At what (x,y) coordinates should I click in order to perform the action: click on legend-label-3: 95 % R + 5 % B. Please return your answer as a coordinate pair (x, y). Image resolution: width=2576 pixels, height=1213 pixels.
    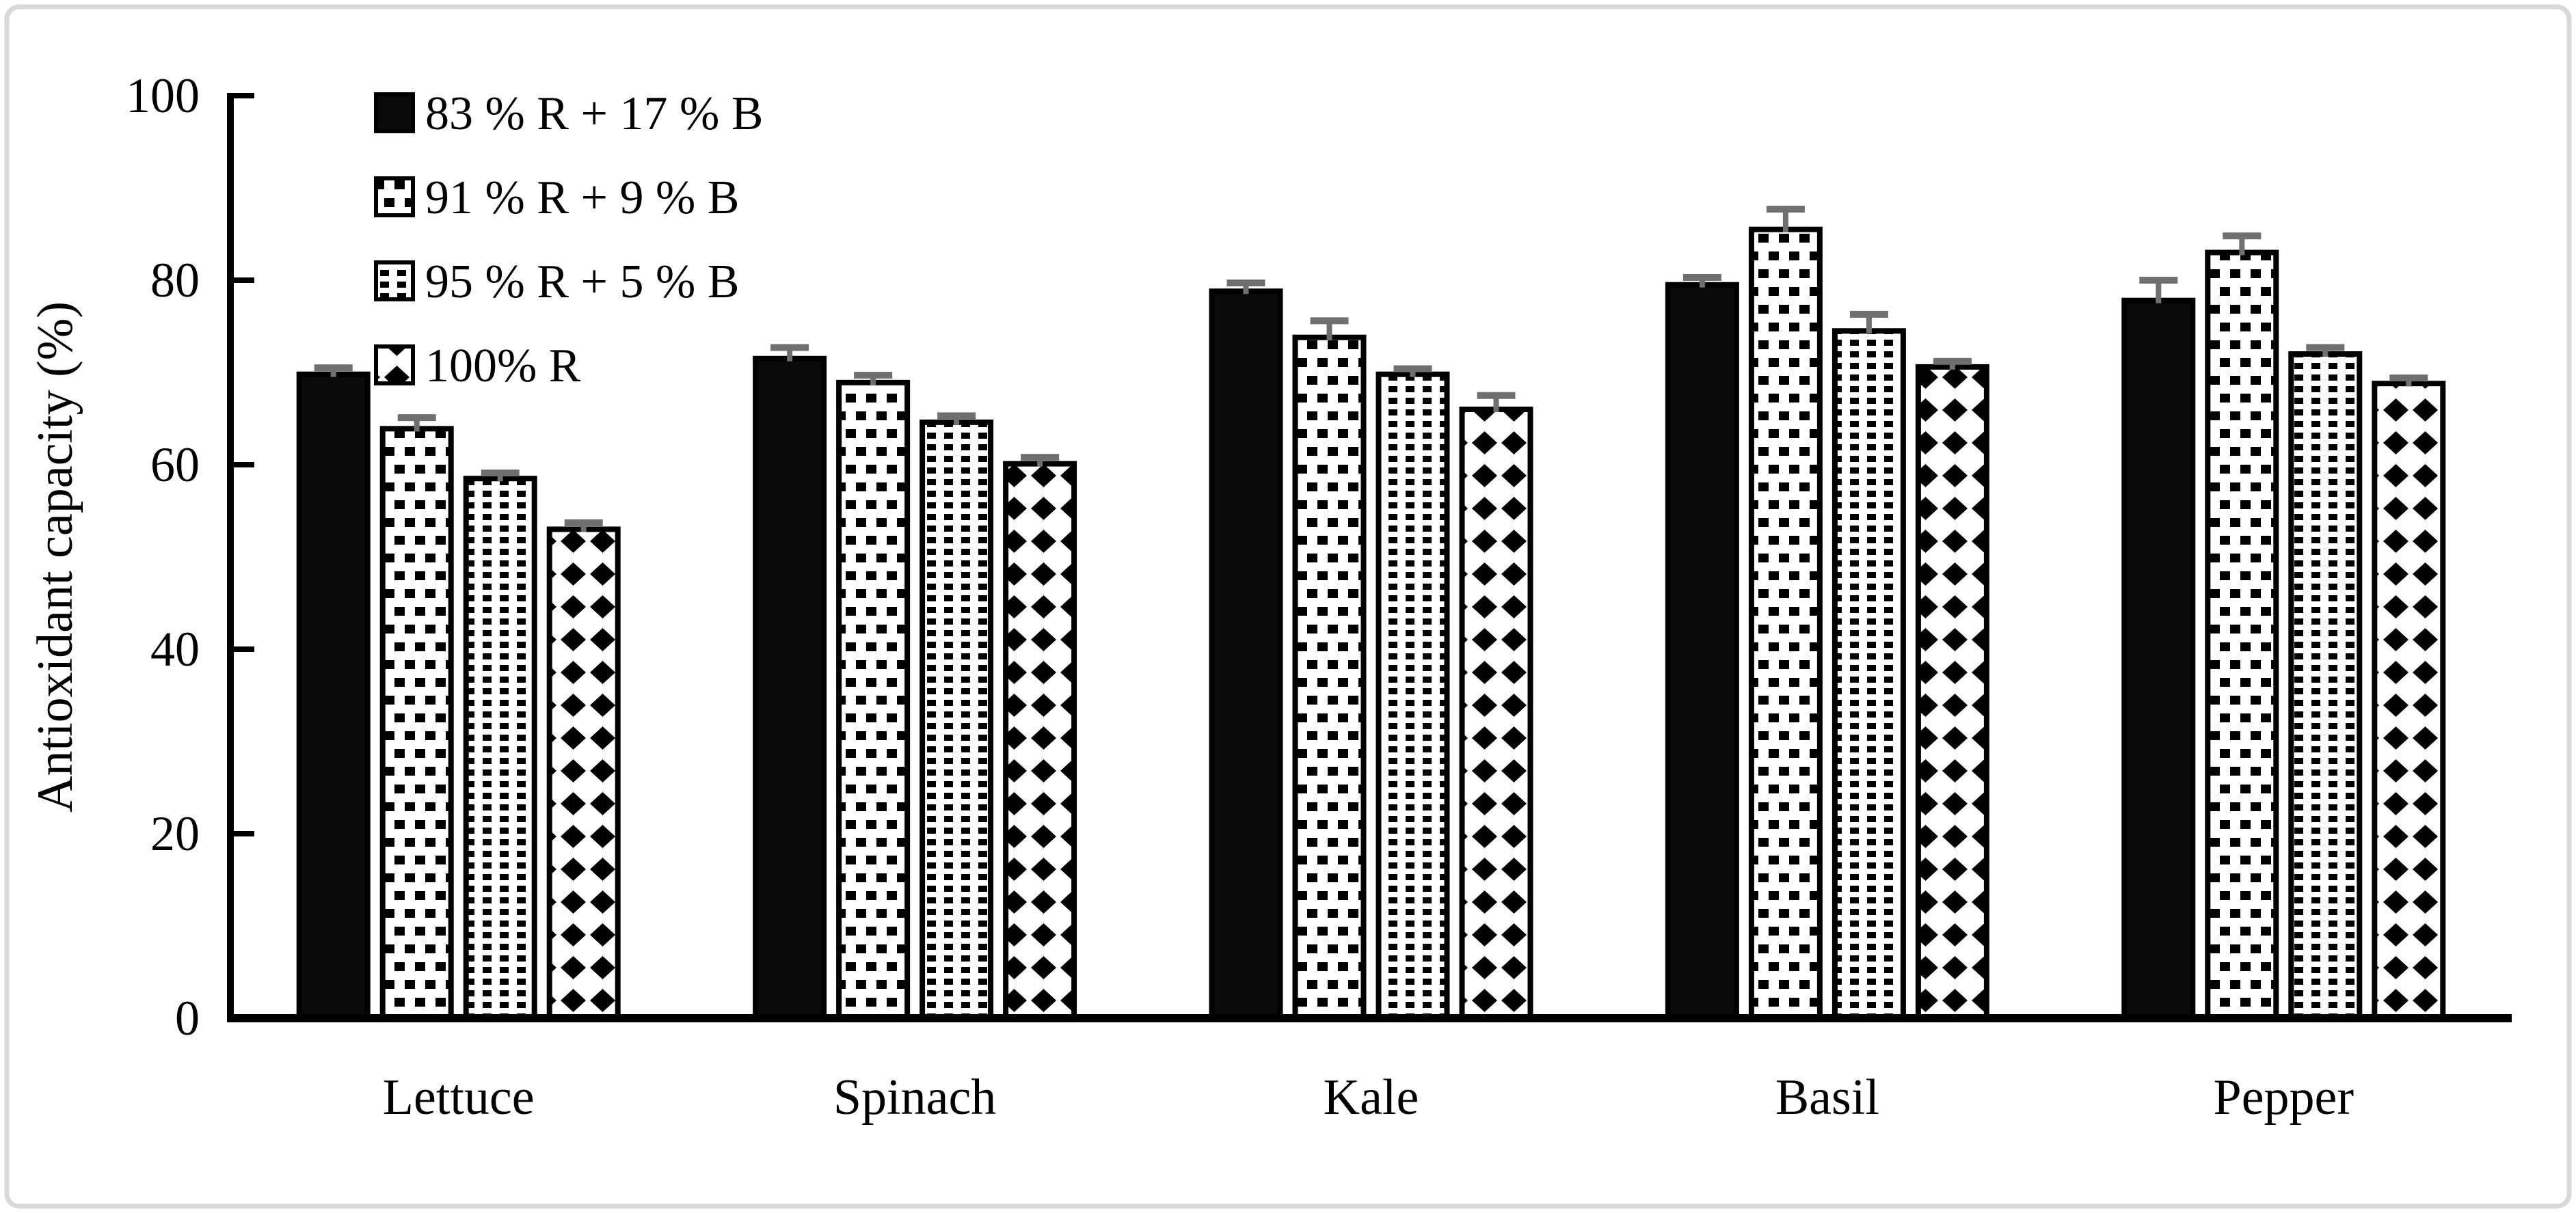
    Looking at the image, I should click on (582, 282).